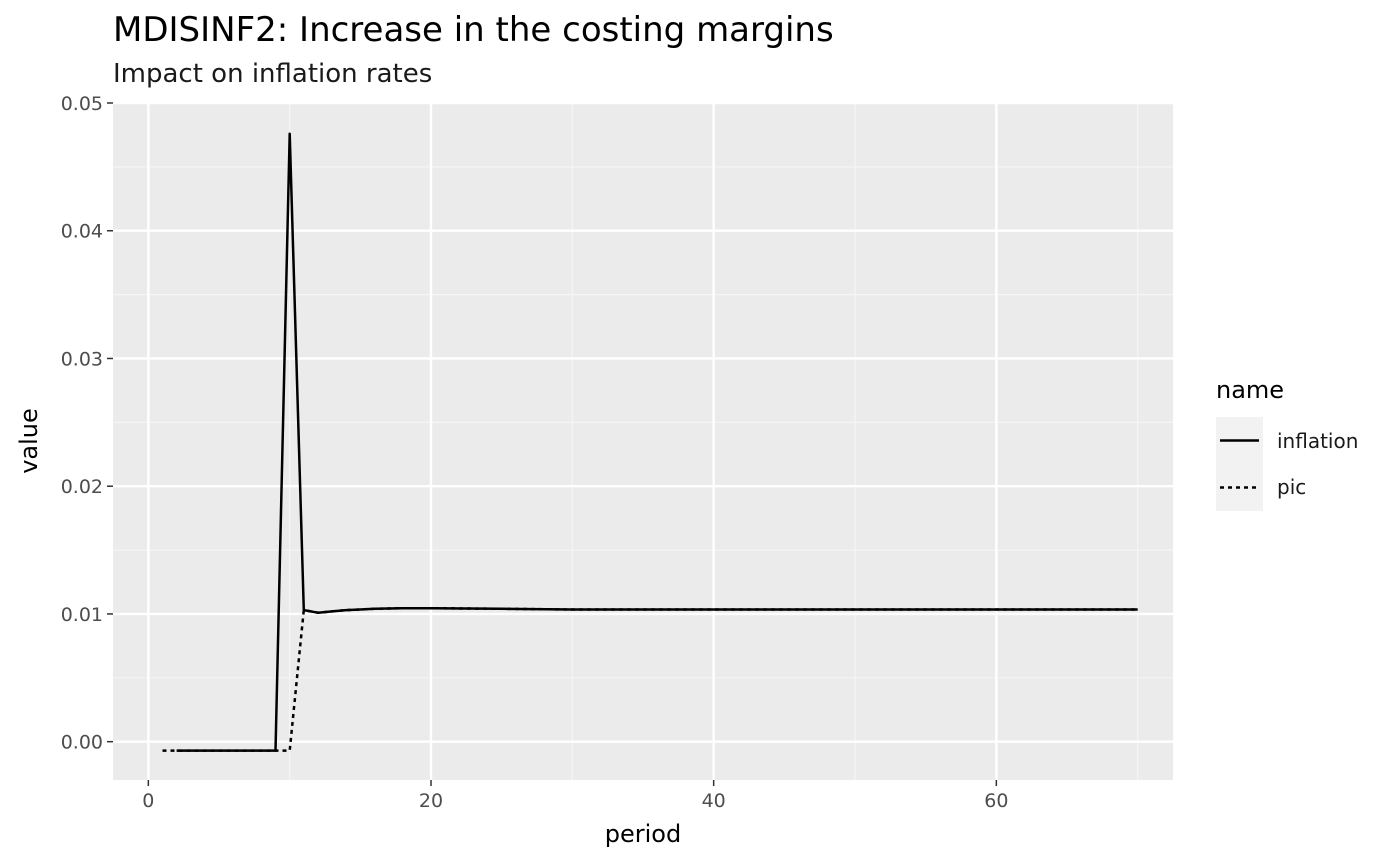  I want to click on y-tick-label: 0.04, so click(82, 232).